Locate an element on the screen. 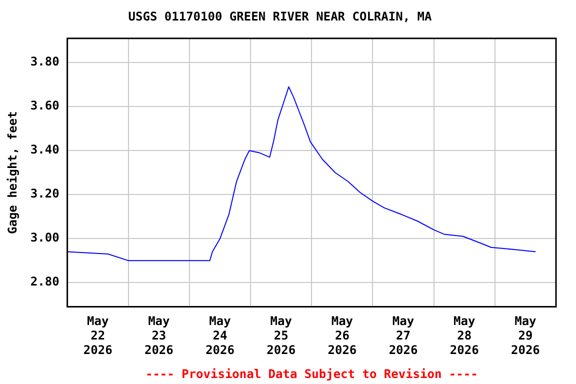 The height and width of the screenshot is (384, 576). chart-title: USGS 01170100 GREEN RIVER NEAR COLRAIN, MA is located at coordinates (280, 16).